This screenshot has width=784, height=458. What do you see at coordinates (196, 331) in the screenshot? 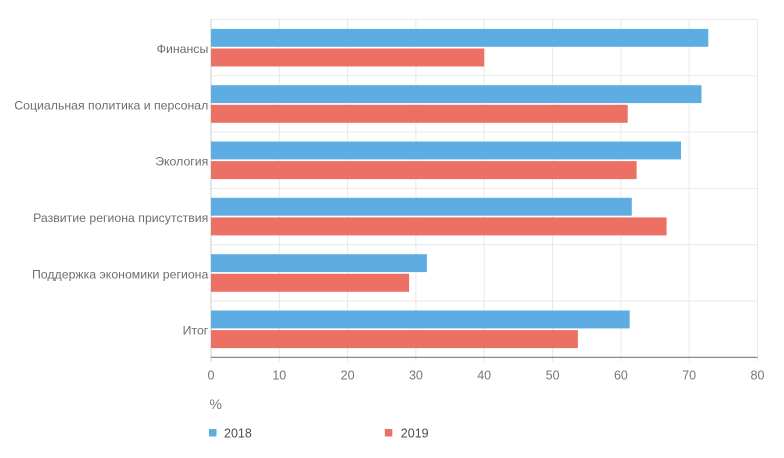
I see `svg-text: Итог` at bounding box center [196, 331].